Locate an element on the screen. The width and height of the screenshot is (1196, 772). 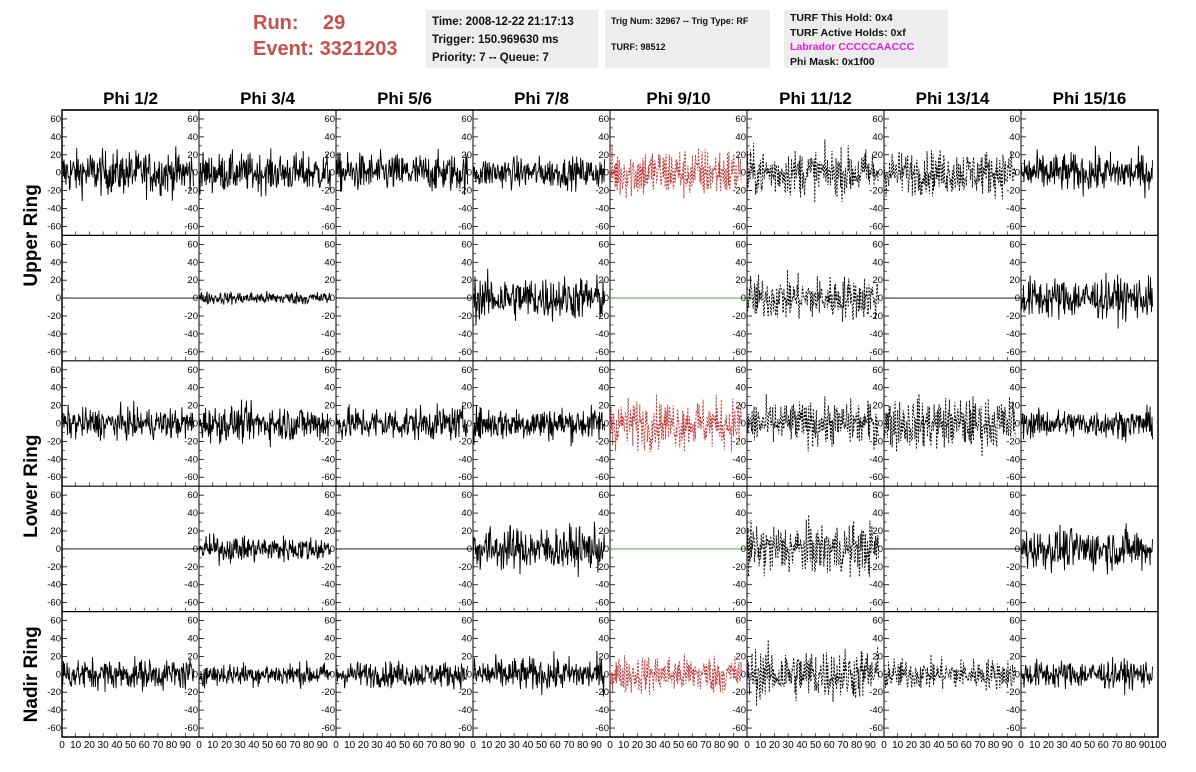
run-value: 29 is located at coordinates (334, 23).